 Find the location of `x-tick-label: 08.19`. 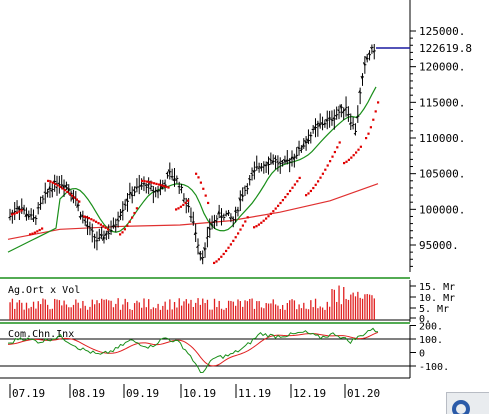

x-tick-label: 08.19 is located at coordinates (88, 393).